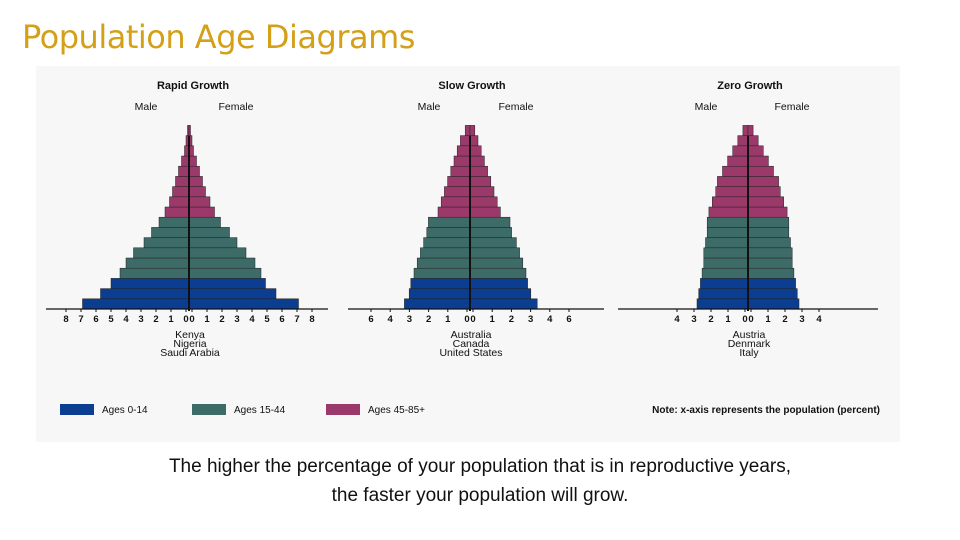  What do you see at coordinates (80, 319) in the screenshot?
I see `x-tick-label: 7` at bounding box center [80, 319].